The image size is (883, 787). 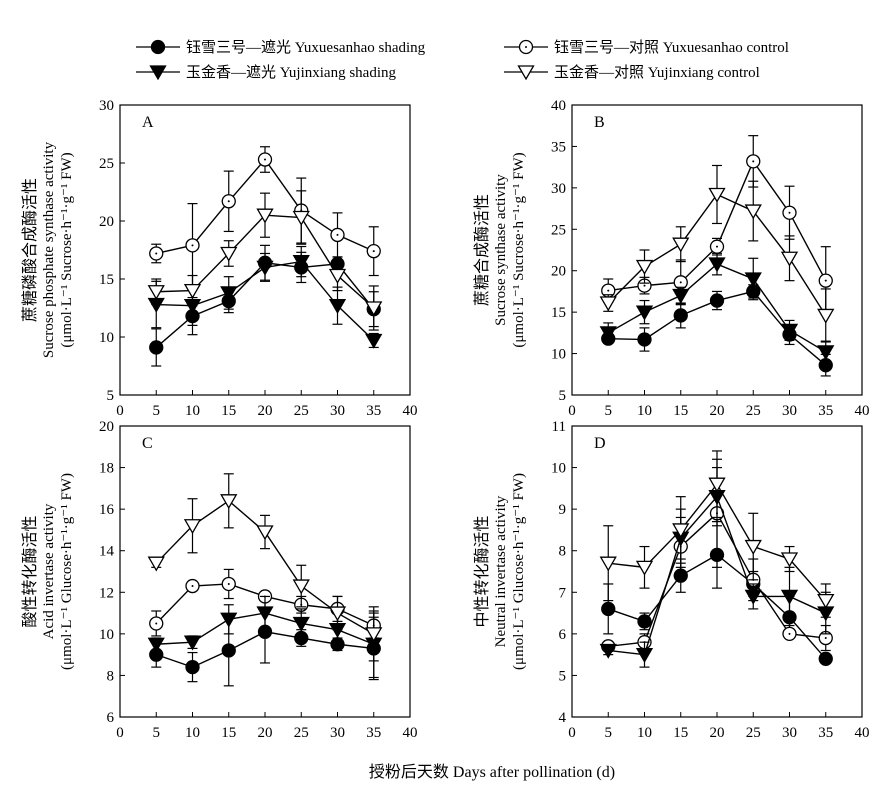 I want to click on y-axis-title: Sucrose phosphate synthase activity, so click(x=49, y=249).